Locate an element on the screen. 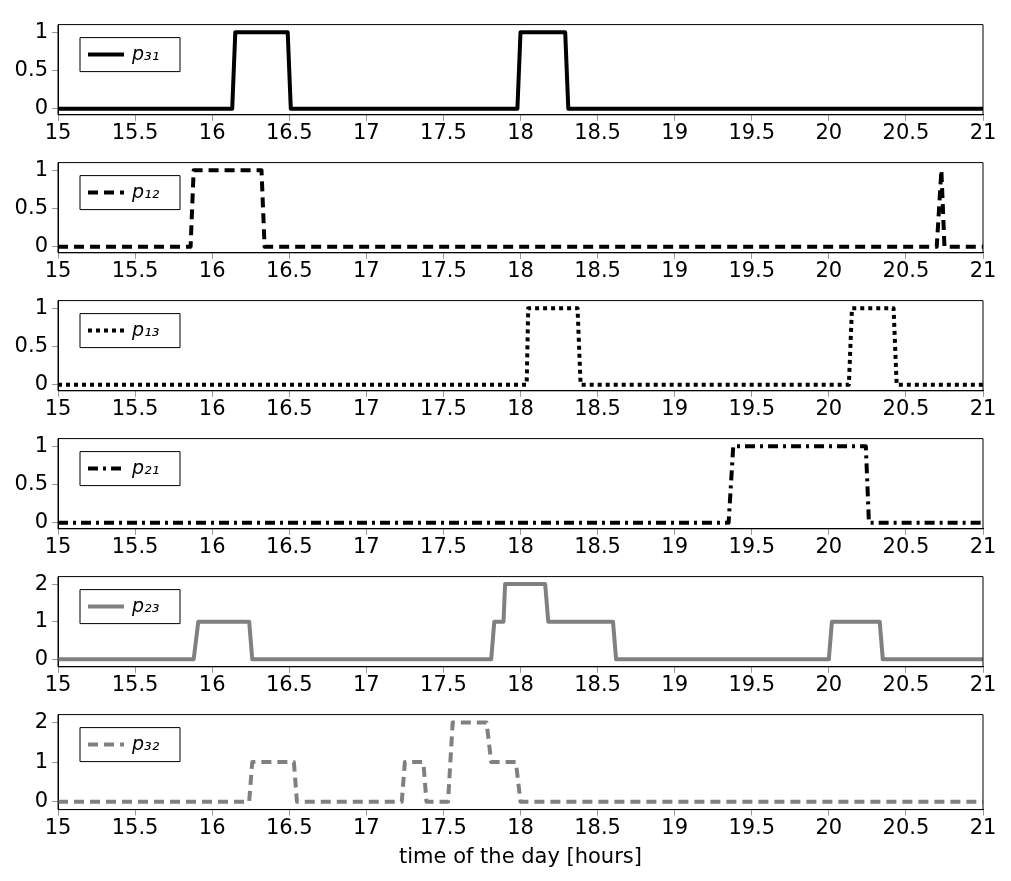  x-axis-title: time of the day [hours] is located at coordinates (520, 855).